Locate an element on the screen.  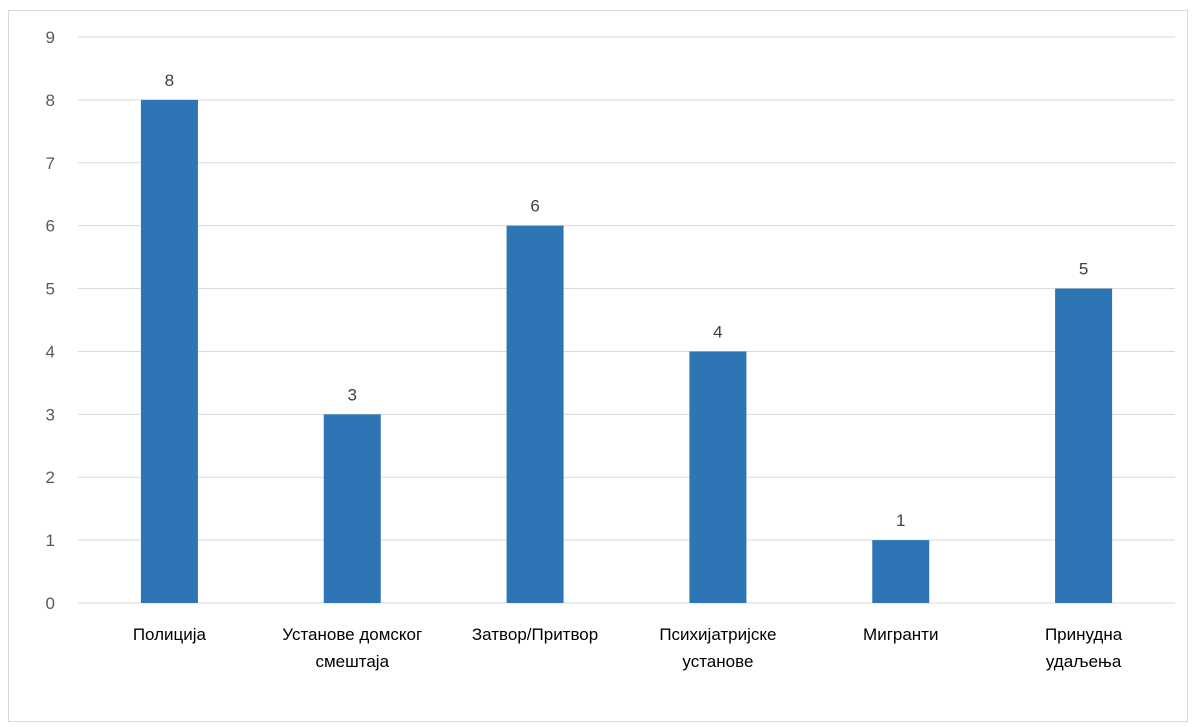
y-tick-label: 7 is located at coordinates (50, 163).